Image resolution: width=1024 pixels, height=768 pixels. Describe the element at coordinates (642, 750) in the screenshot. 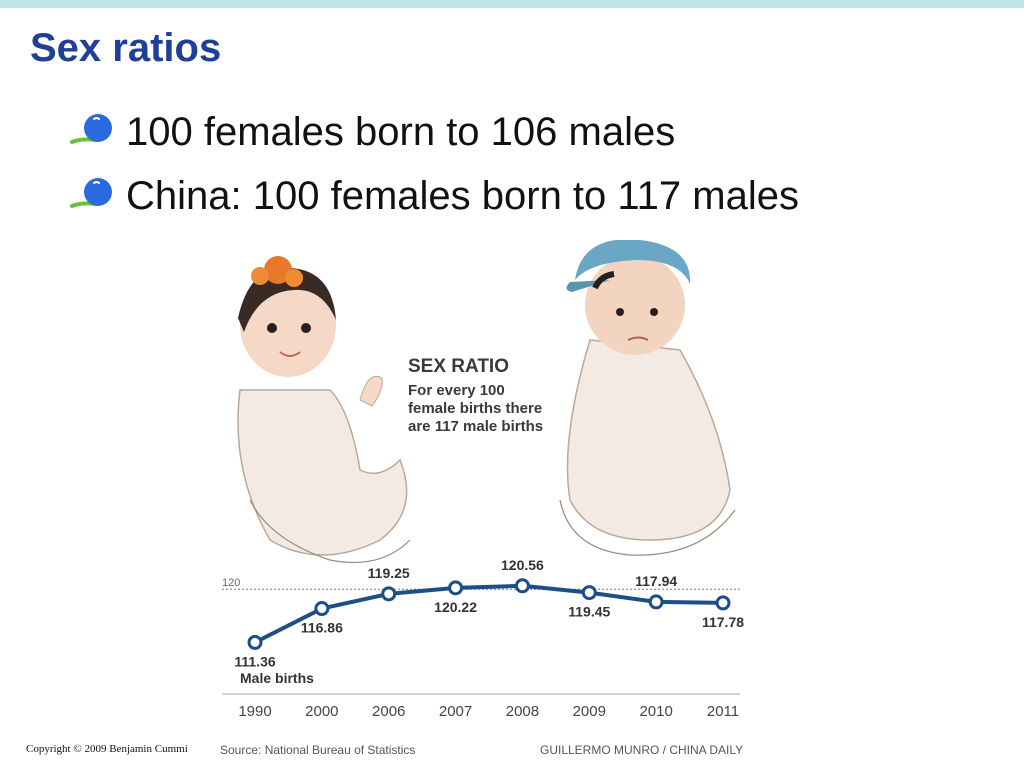

I see `credit-text: GUILLERMO MUNRO / CHINA DAILY` at that location.